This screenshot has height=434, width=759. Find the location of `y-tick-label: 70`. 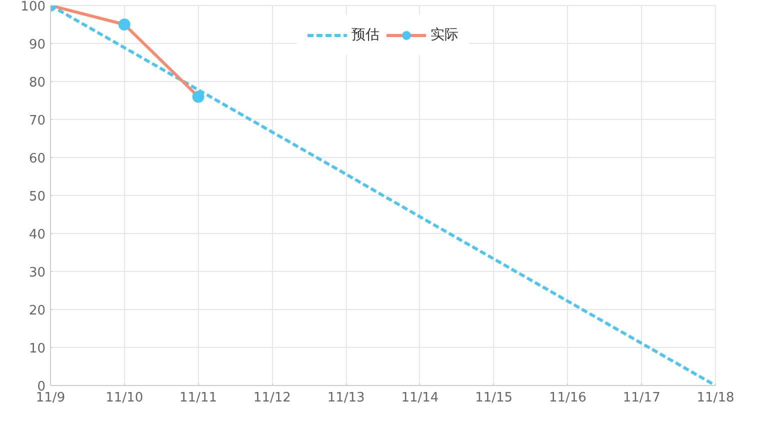

y-tick-label: 70 is located at coordinates (37, 121).